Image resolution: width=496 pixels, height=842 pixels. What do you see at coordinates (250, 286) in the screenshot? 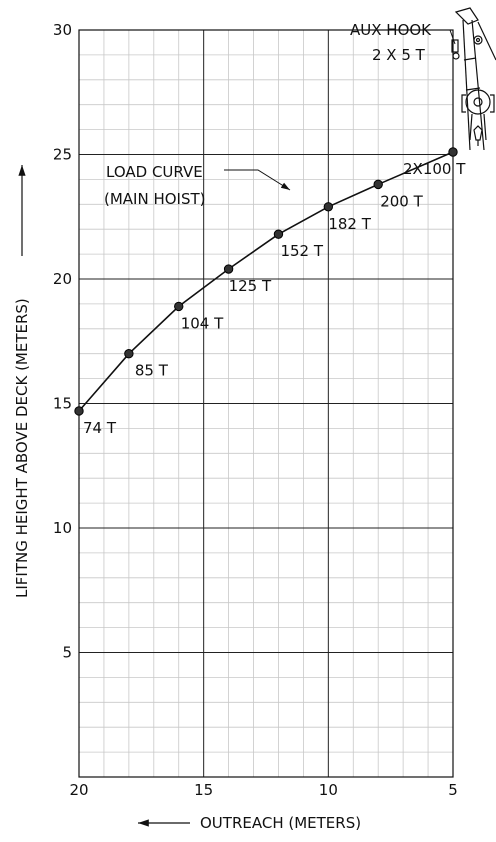
I see `load-point-label: 125 T` at bounding box center [250, 286].